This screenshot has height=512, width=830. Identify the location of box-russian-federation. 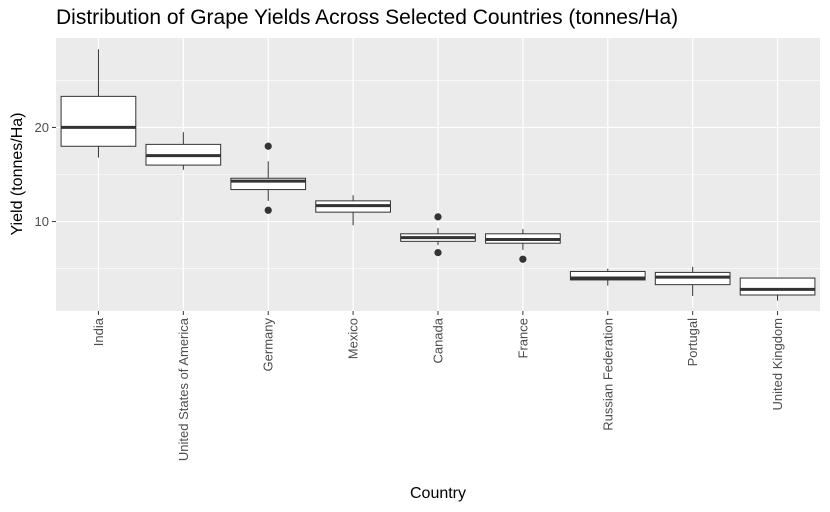
(607, 277).